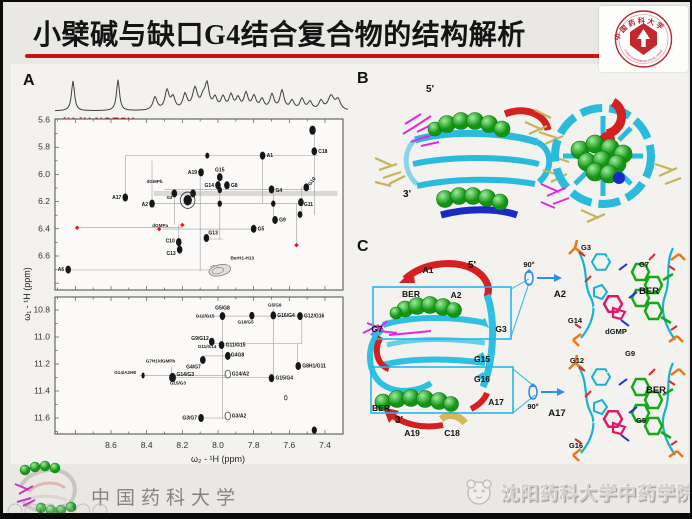  What do you see at coordinates (200, 339) in the screenshot?
I see `svg-text: G9/G12` at bounding box center [200, 339].